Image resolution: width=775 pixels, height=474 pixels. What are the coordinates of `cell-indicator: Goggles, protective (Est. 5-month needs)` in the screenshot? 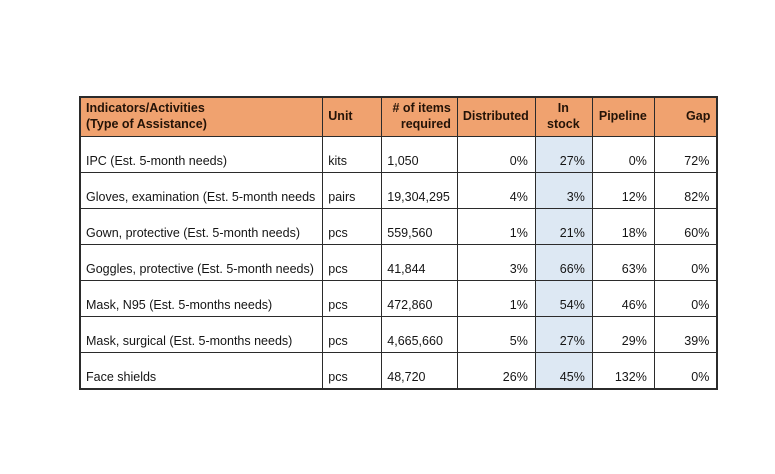 It's located at (201, 262).